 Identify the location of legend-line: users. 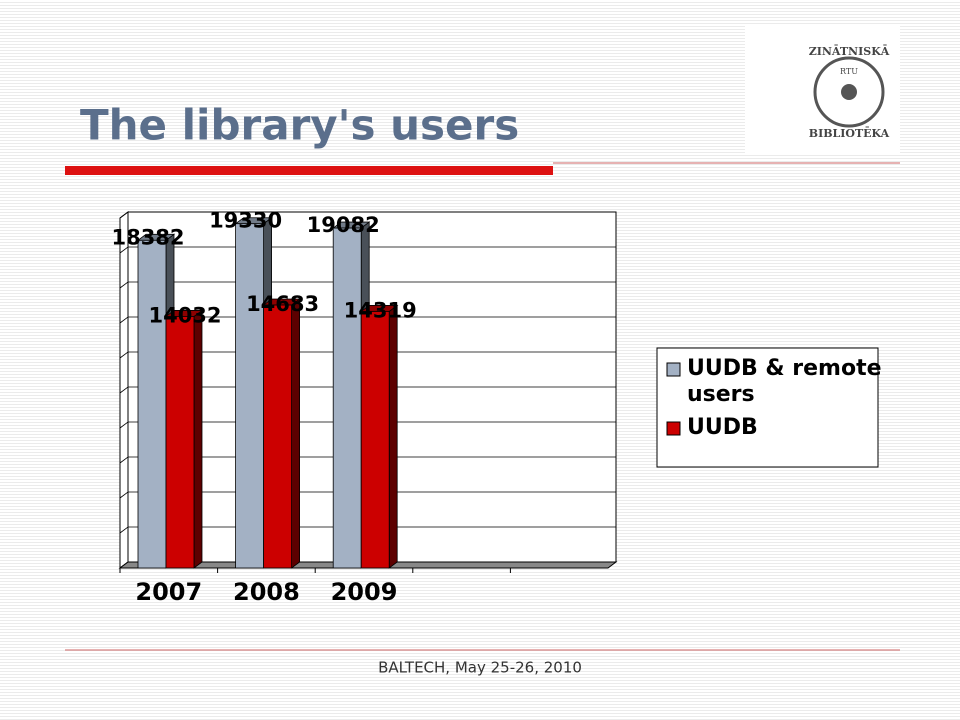
(721, 394).